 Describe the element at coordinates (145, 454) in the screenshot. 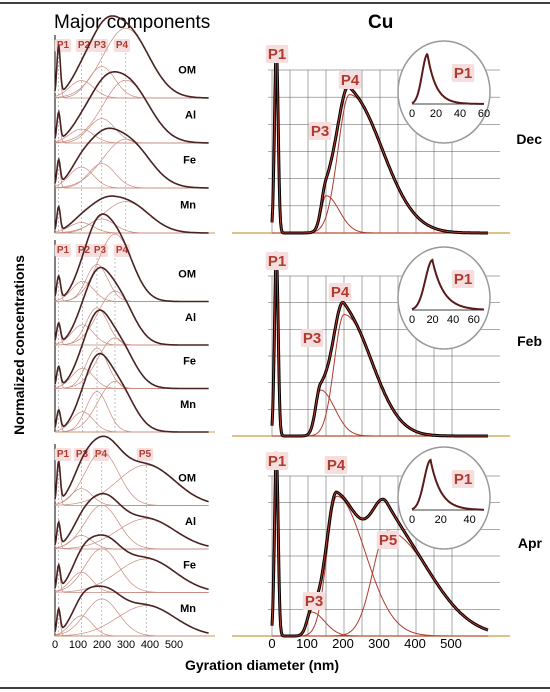

I see `peak-label-P5-bg` at that location.